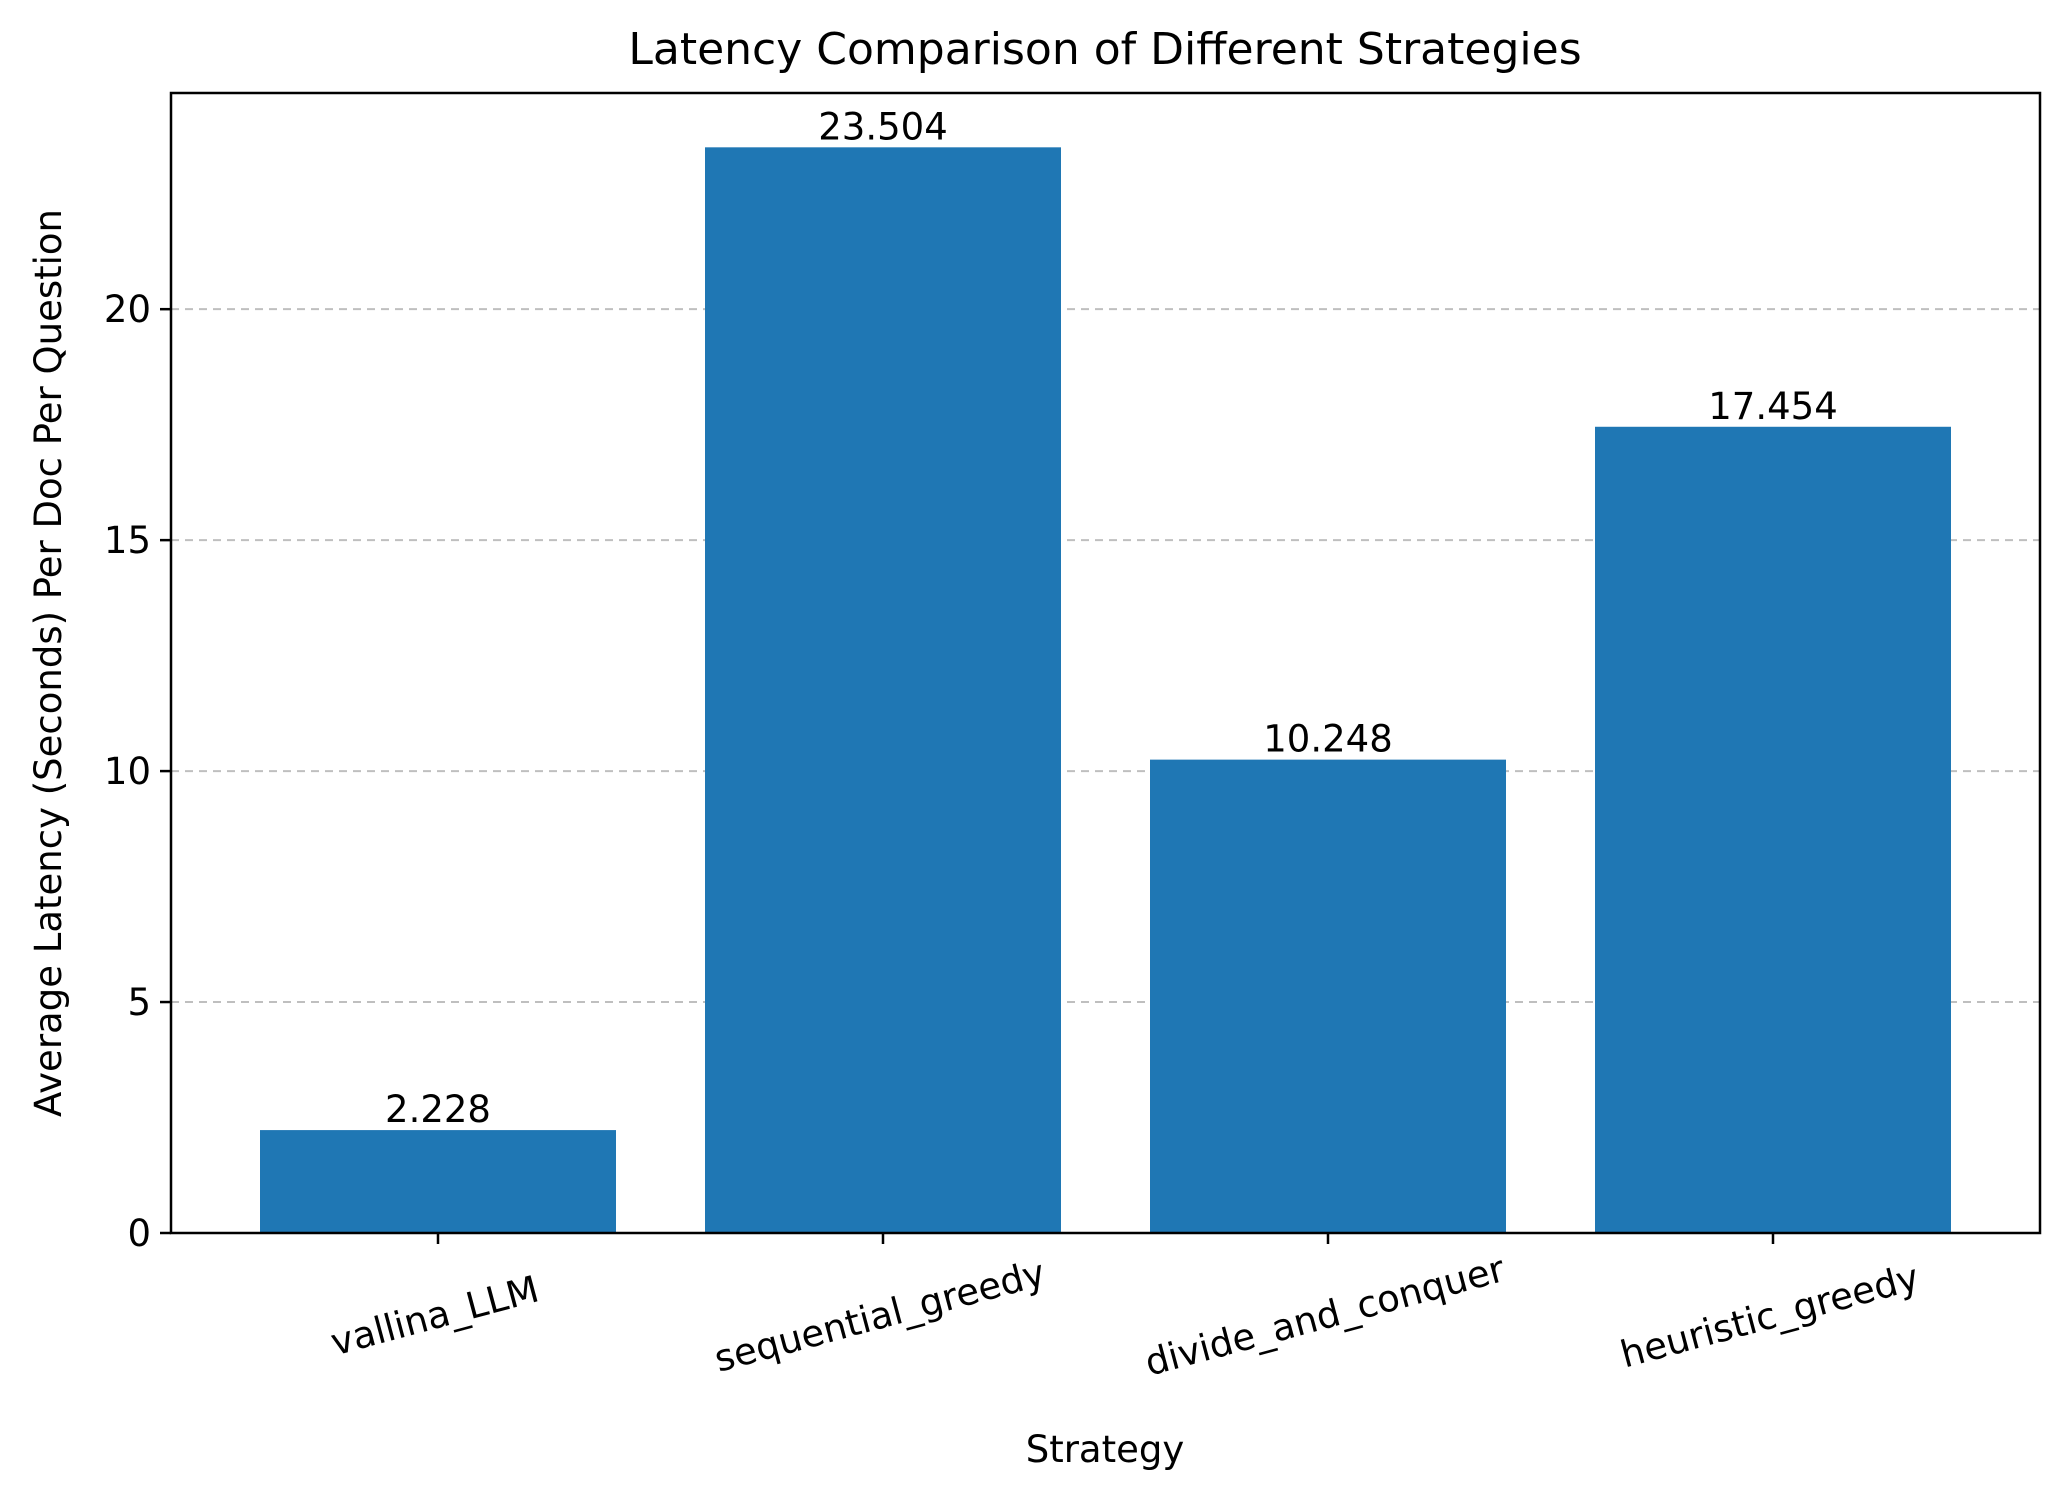 This screenshot has width=2060, height=1492. Describe the element at coordinates (1773, 829) in the screenshot. I see `bar-heuristic-greedy` at that location.